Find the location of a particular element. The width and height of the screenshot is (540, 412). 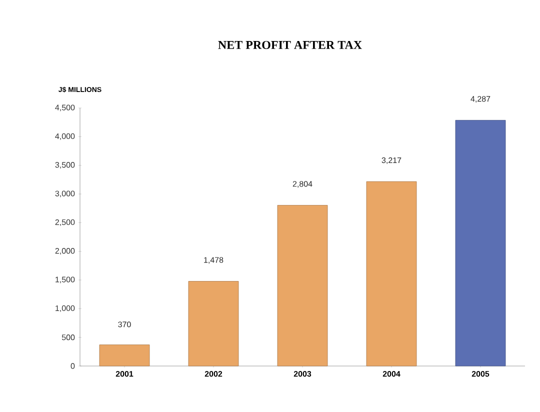

x-tick-label: 2002 is located at coordinates (213, 374).